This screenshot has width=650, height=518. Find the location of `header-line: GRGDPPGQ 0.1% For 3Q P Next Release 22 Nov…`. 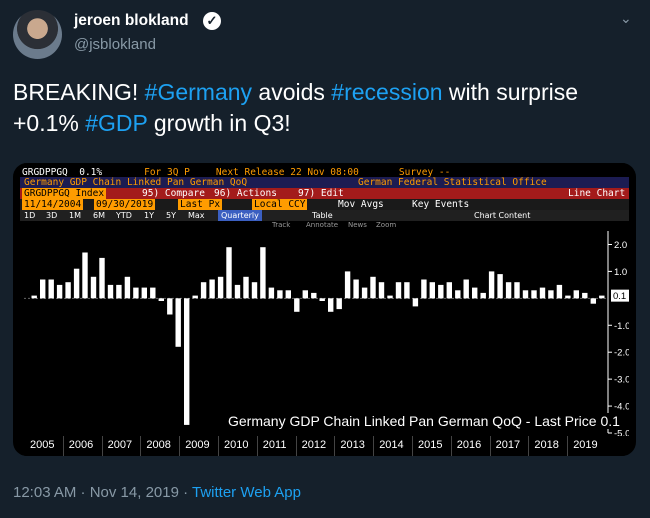

header-line: GRGDPPGQ 0.1% For 3Q P Next Release 22 Nov… is located at coordinates (236, 172).